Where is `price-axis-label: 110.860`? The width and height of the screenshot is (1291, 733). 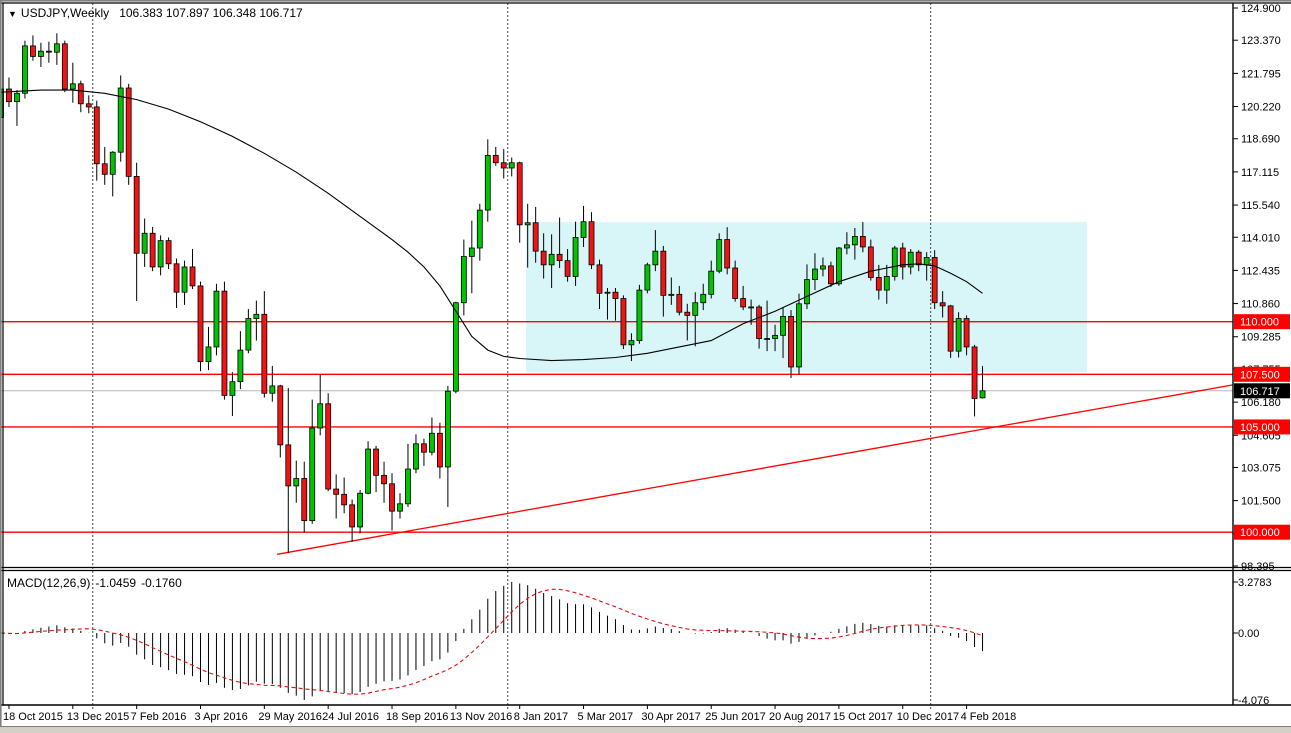
price-axis-label: 110.860 is located at coordinates (1260, 305).